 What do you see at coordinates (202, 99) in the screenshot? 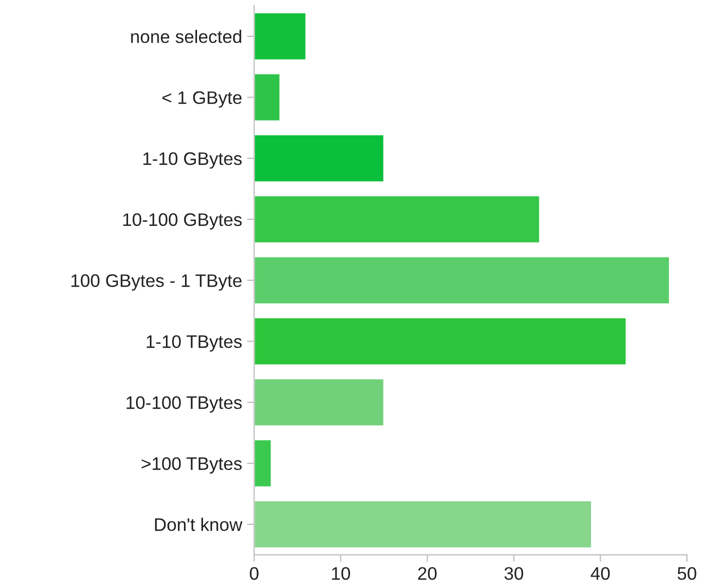
I see `y-tick-label: < 1 GByte` at bounding box center [202, 99].